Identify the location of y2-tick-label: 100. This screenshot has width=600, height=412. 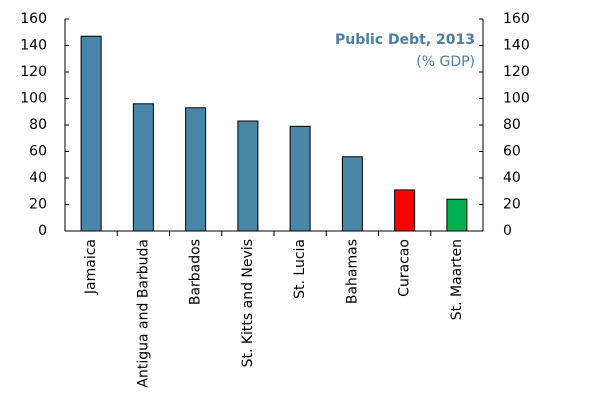
(516, 99).